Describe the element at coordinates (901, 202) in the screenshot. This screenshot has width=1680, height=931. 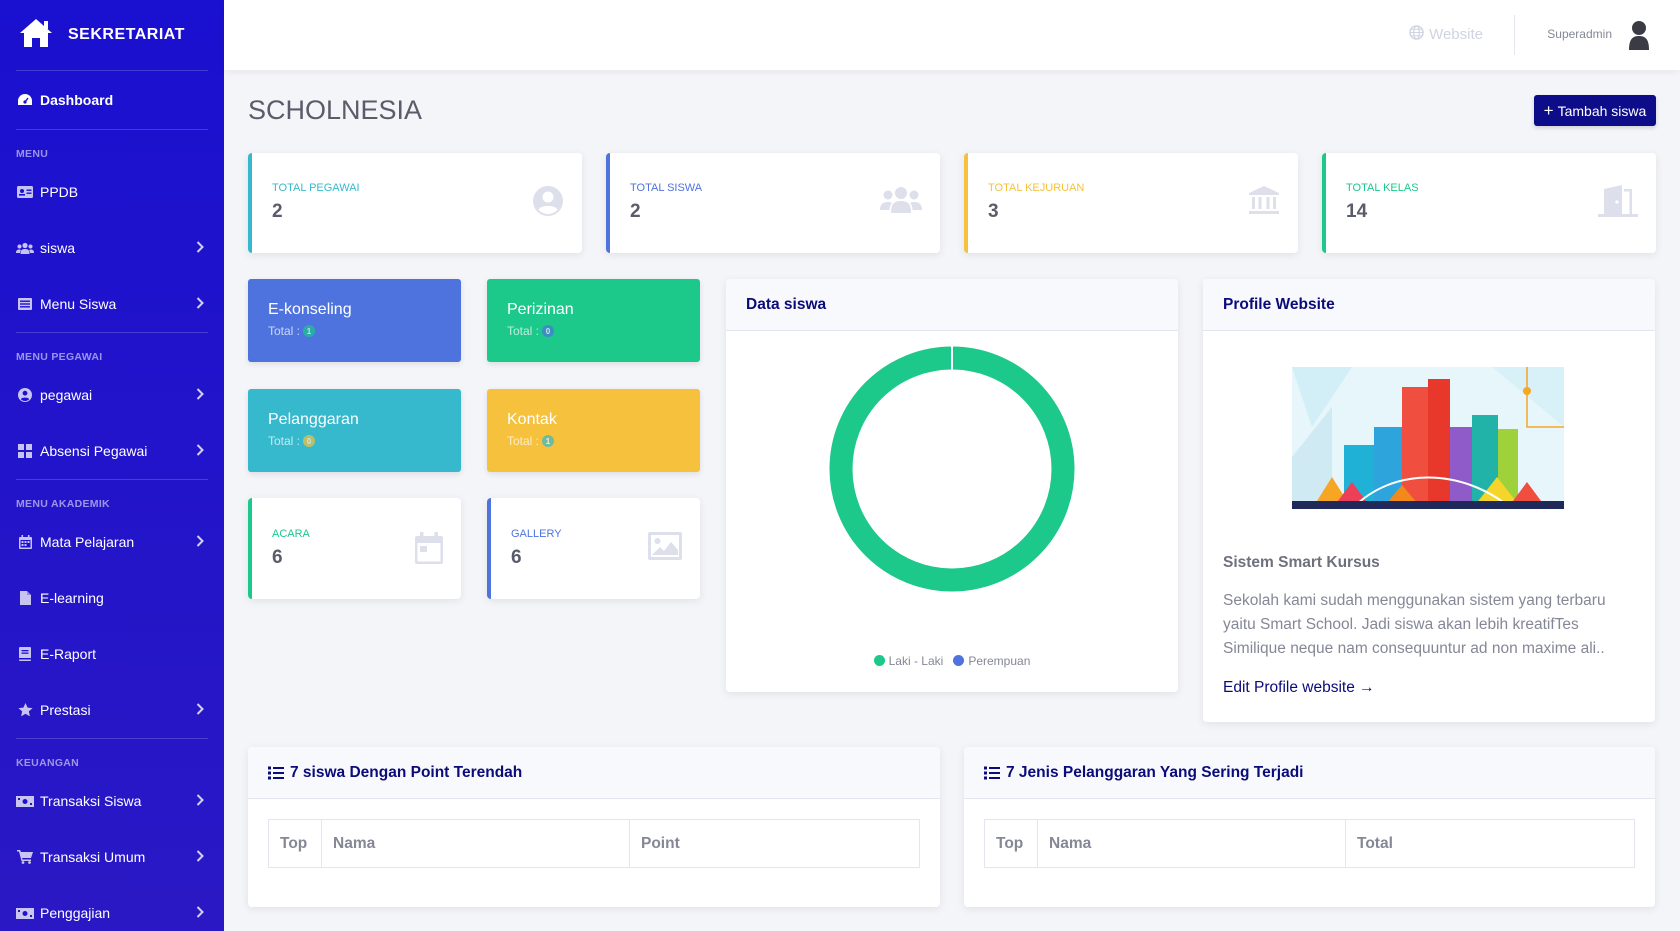
I see `users-icon` at that location.